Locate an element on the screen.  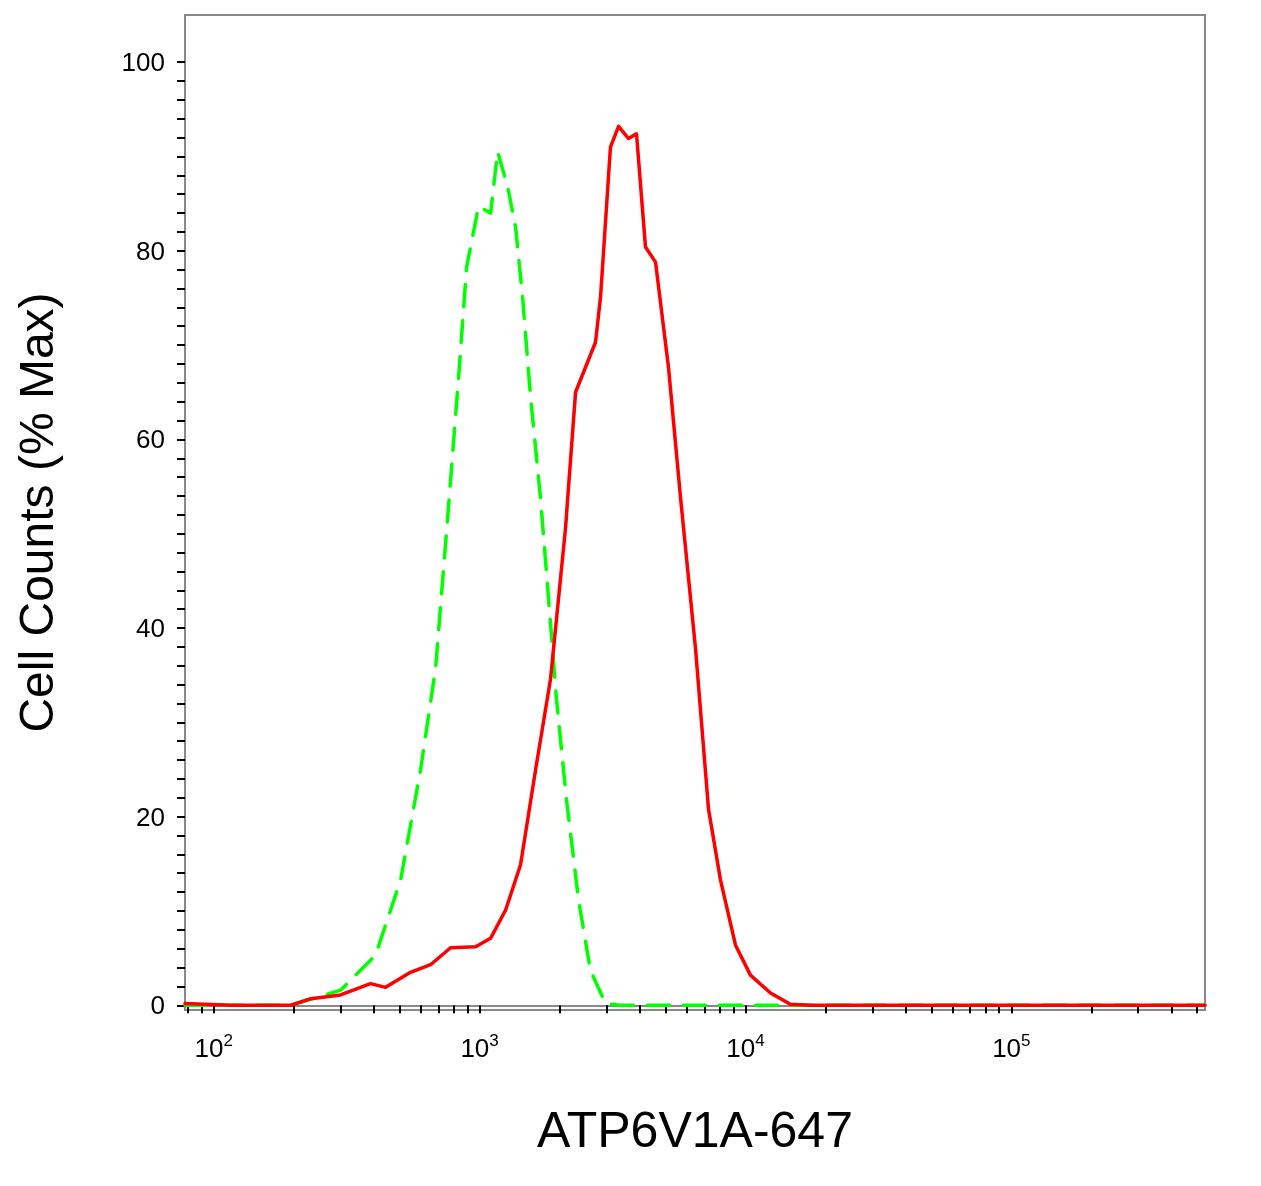
y-axis-title: Cell Counts (% Max) is located at coordinates (36, 512).